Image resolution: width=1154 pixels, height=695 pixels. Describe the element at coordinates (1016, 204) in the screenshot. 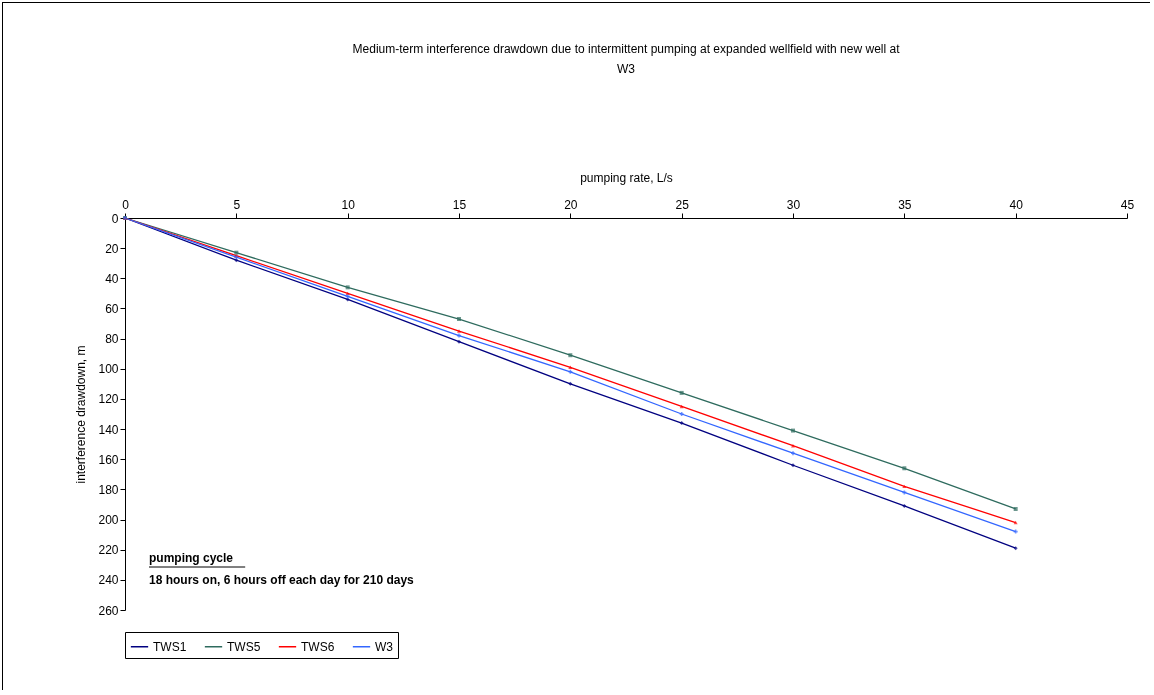

I see `x-tick-label: 40` at that location.